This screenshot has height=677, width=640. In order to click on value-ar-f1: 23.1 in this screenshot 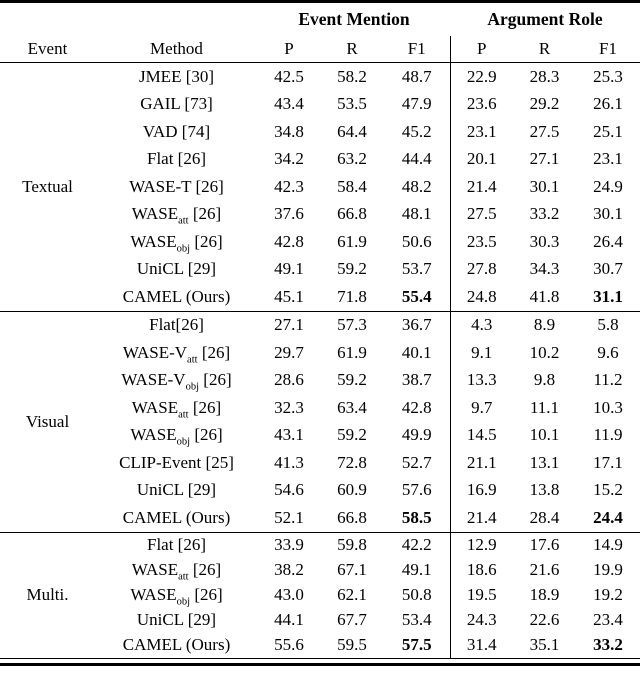, I will do `click(608, 159)`.